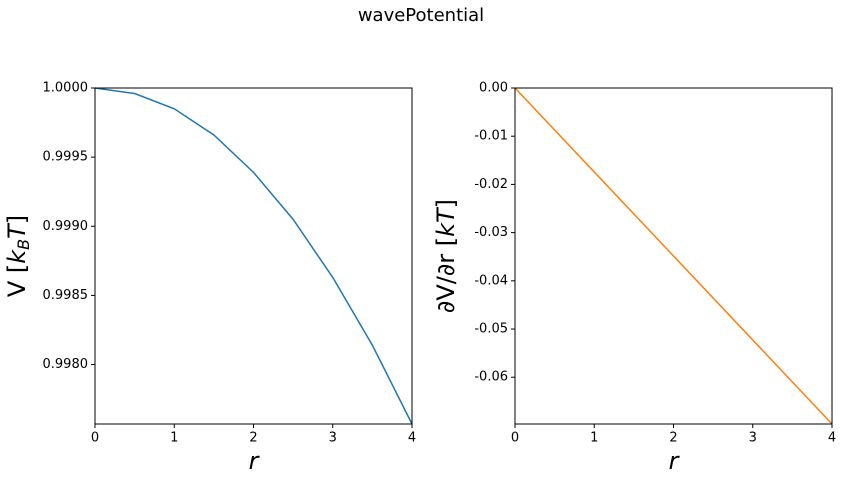 Image resolution: width=843 pixels, height=480 pixels. What do you see at coordinates (446, 221) in the screenshot?
I see `y-axis-label-part: kT` at bounding box center [446, 221].